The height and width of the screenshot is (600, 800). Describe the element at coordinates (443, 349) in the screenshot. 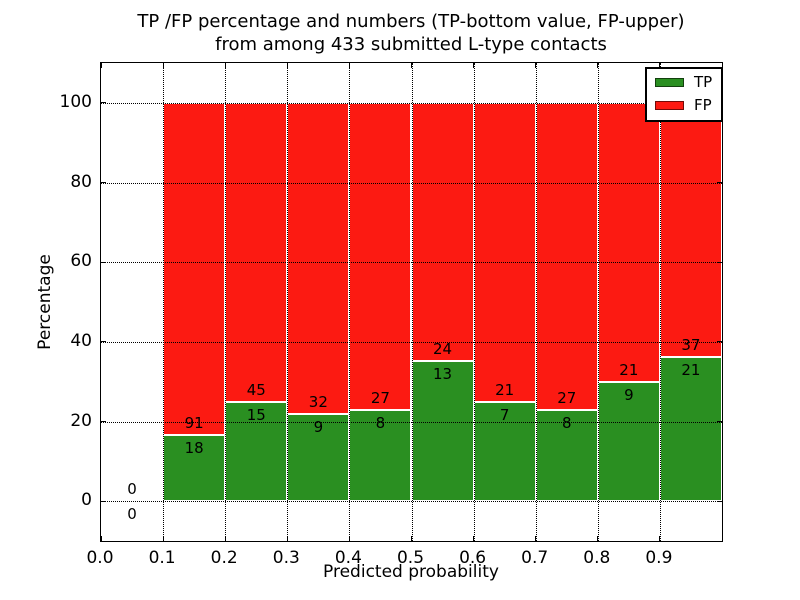

I see `fp-count-label: 24` at that location.